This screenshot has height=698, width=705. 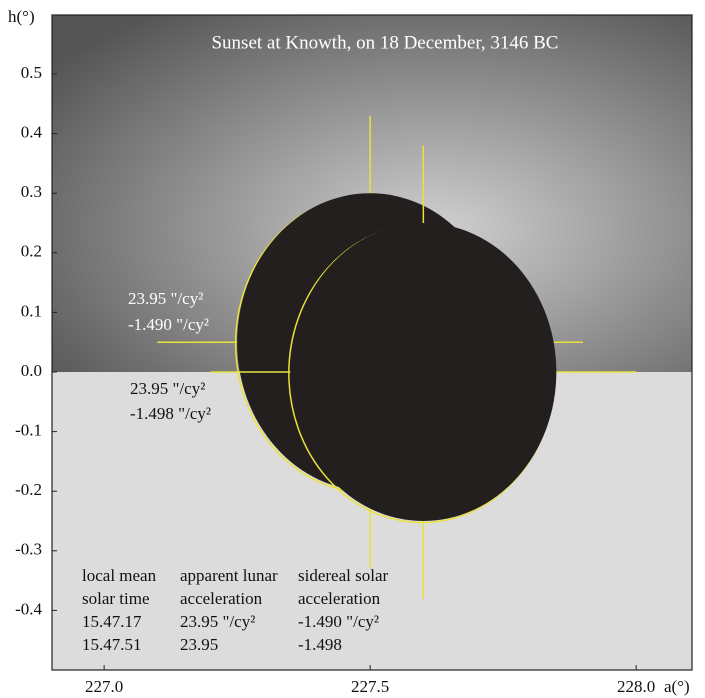 What do you see at coordinates (170, 413) in the screenshot?
I see `annotation: -1.498 "/cy²` at bounding box center [170, 413].